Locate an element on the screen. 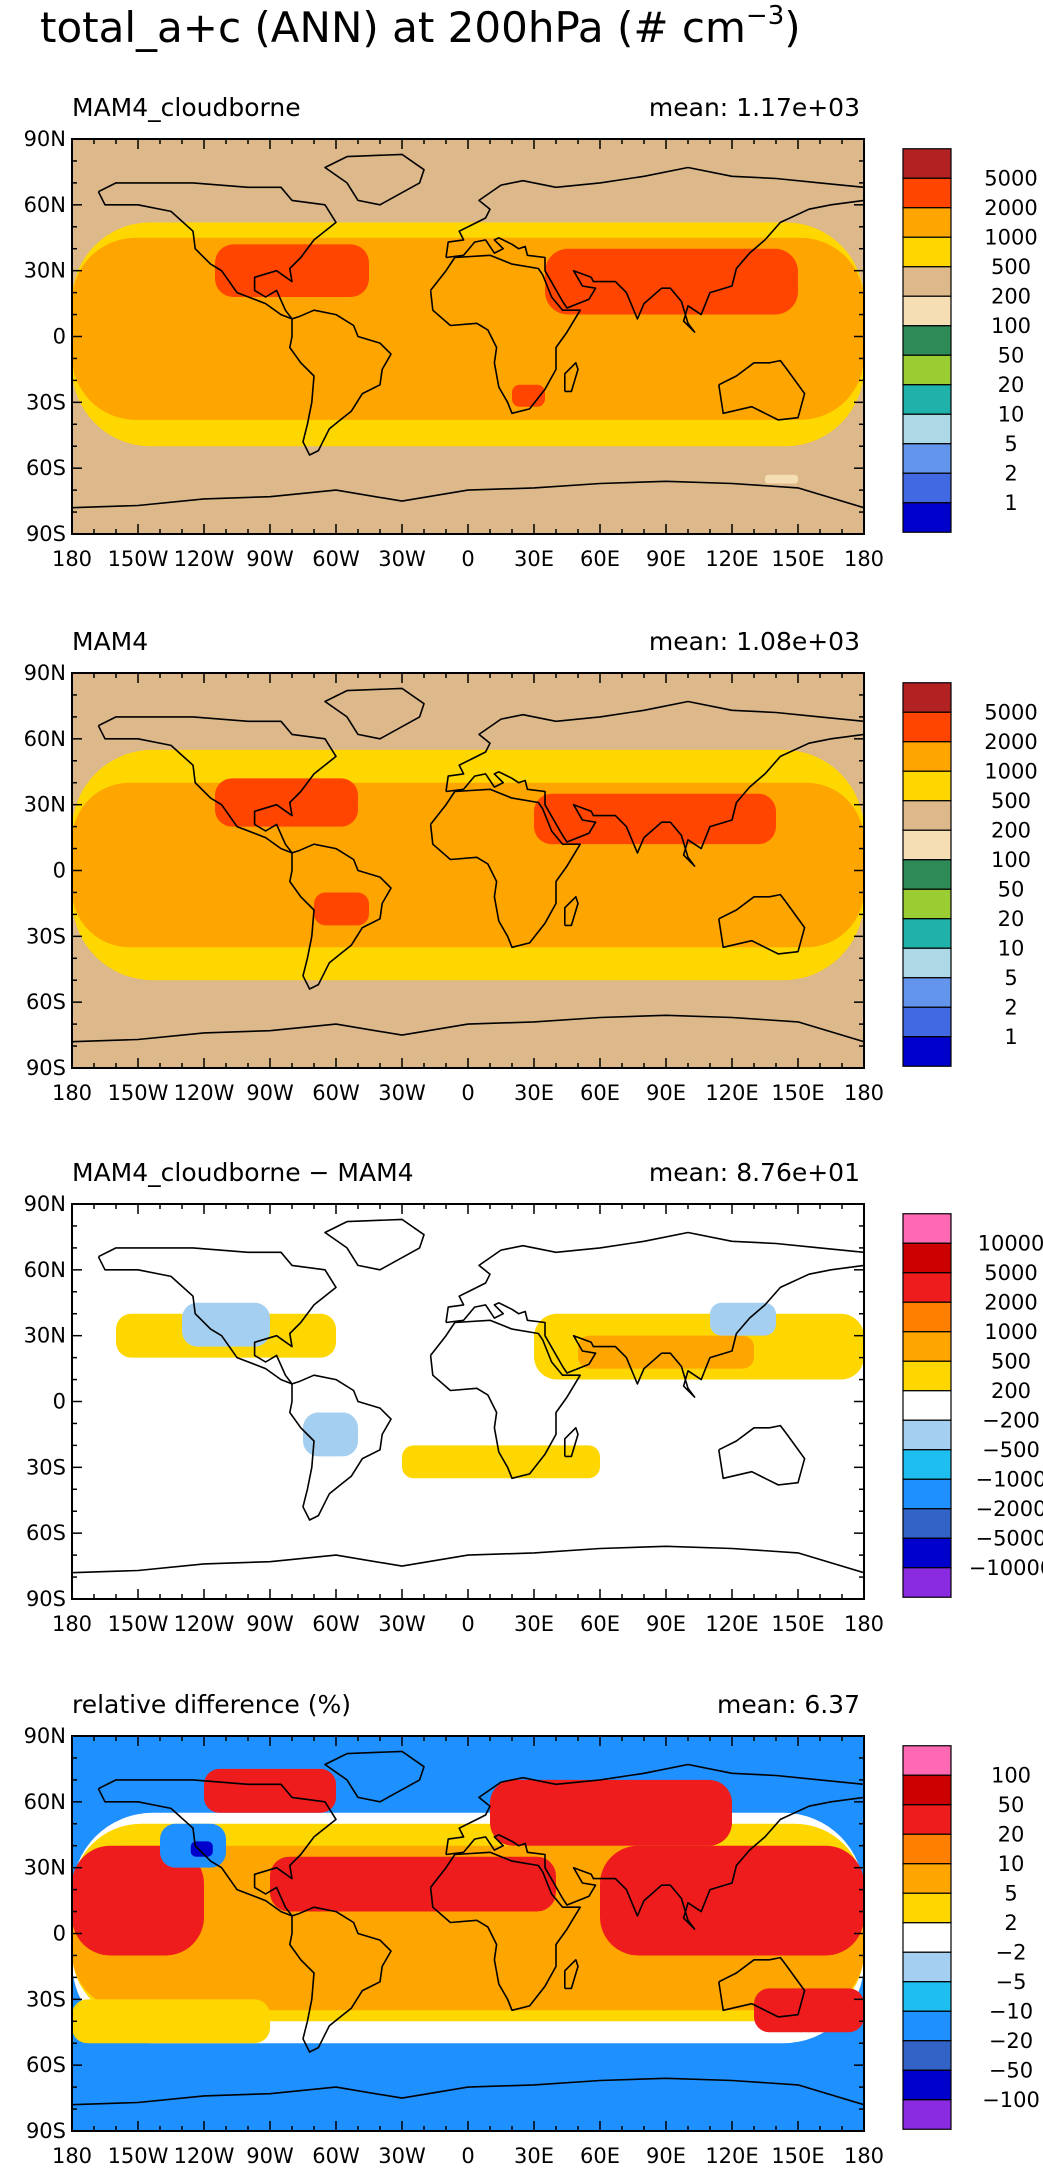 This screenshot has width=1043, height=2175. colorbar-label: 200 is located at coordinates (1011, 1391).